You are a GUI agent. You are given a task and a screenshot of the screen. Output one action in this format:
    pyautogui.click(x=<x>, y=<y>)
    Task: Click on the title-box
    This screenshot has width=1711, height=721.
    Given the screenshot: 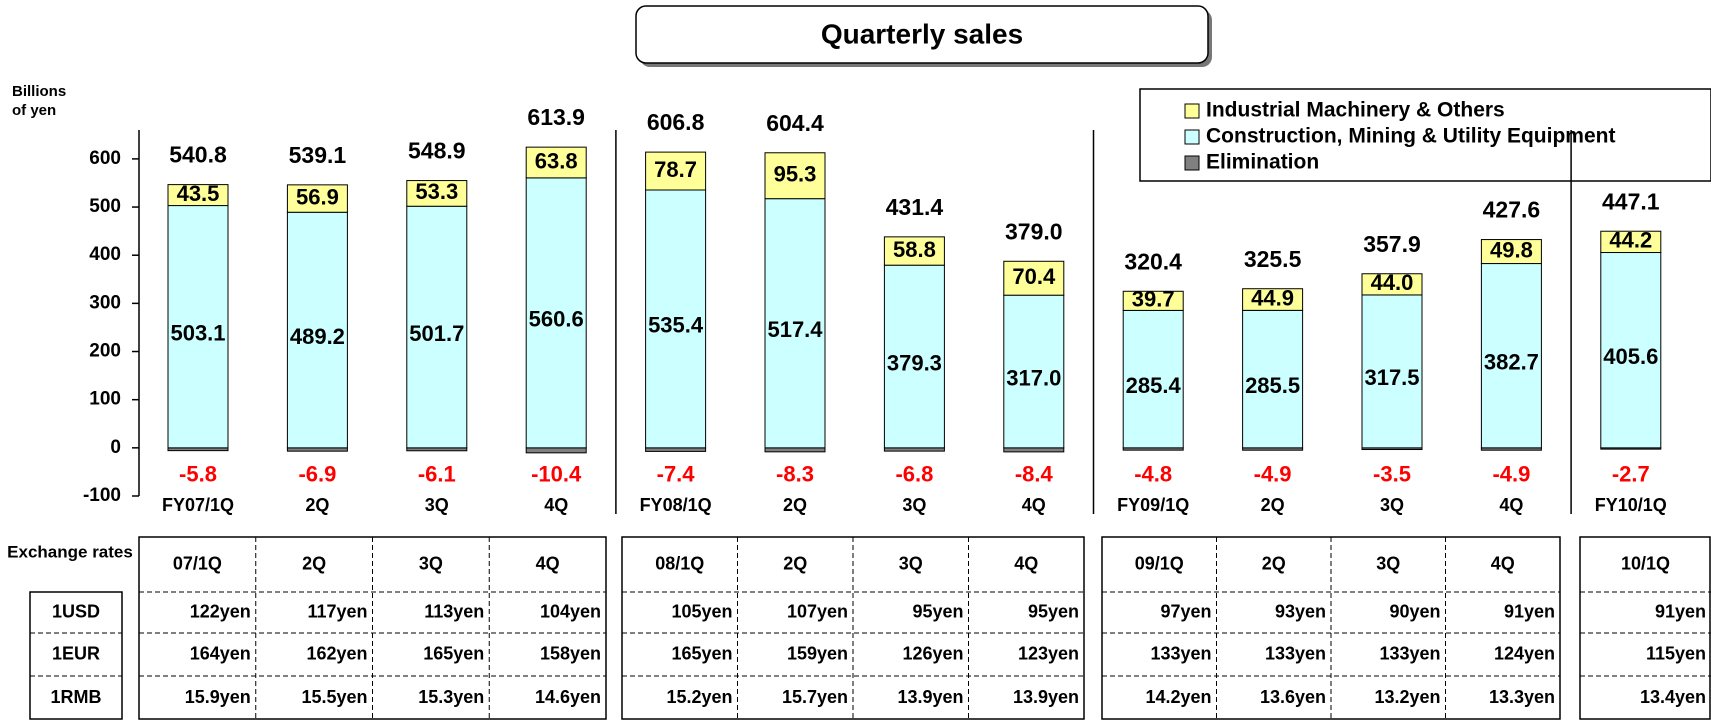 What is the action you would take?
    pyautogui.click(x=922, y=34)
    